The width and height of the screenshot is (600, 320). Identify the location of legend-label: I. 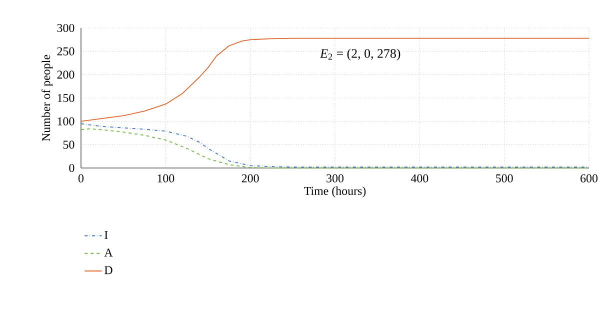
(106, 234).